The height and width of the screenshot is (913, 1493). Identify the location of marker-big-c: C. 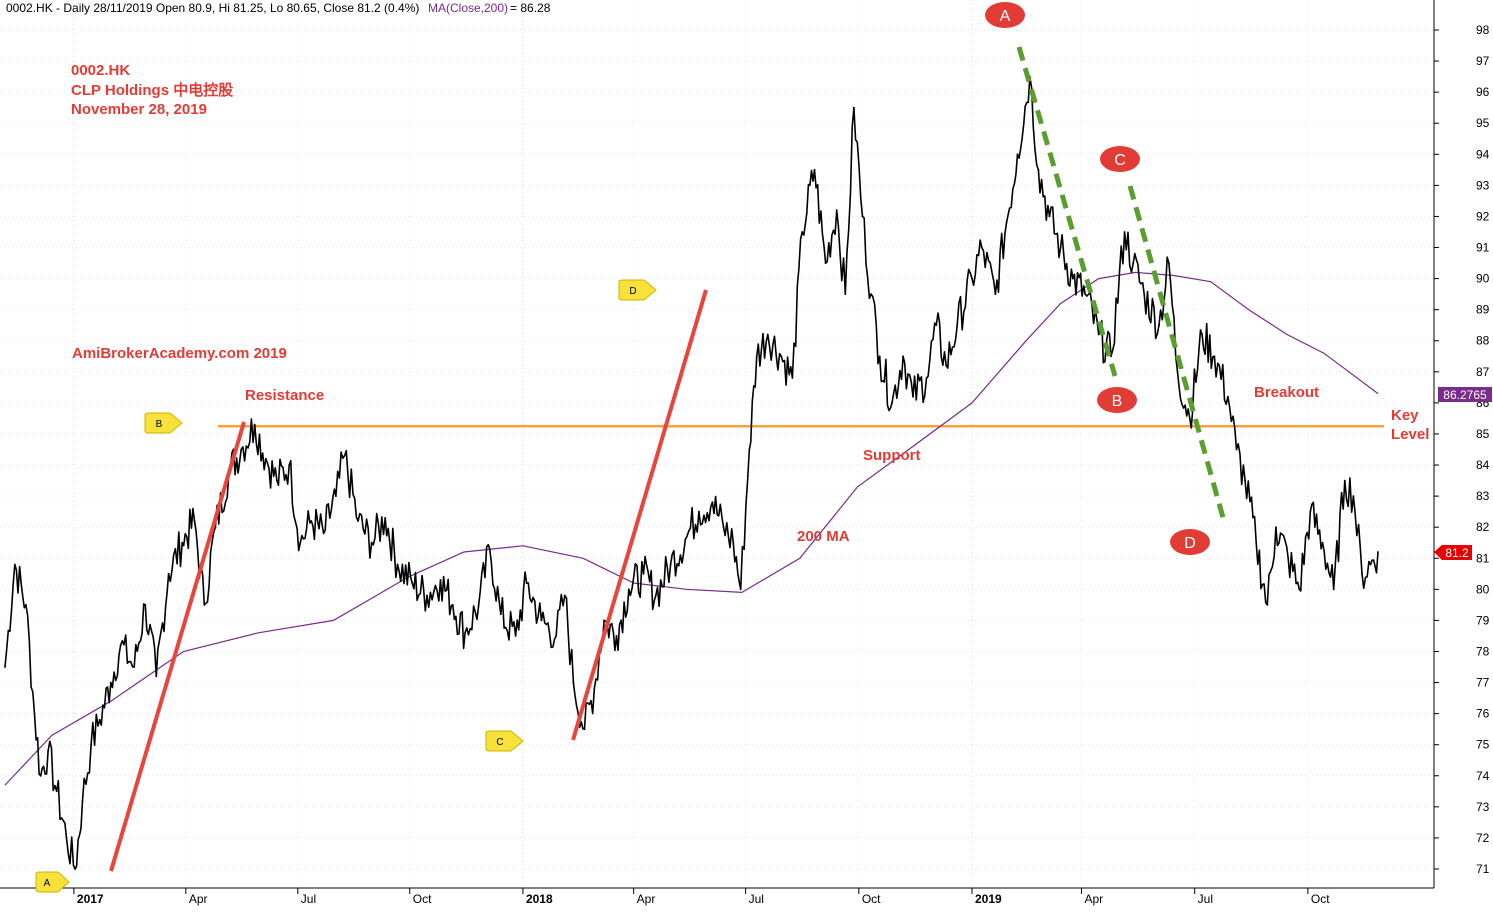
(1120, 159).